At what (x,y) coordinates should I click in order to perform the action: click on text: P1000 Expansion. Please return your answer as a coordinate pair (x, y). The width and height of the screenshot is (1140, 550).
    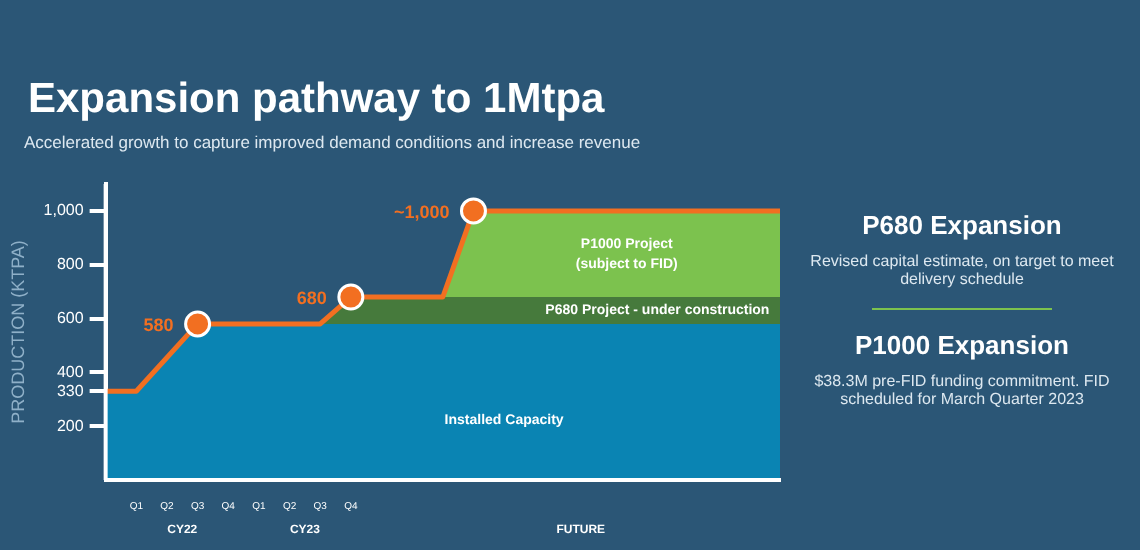
    Looking at the image, I should click on (962, 345).